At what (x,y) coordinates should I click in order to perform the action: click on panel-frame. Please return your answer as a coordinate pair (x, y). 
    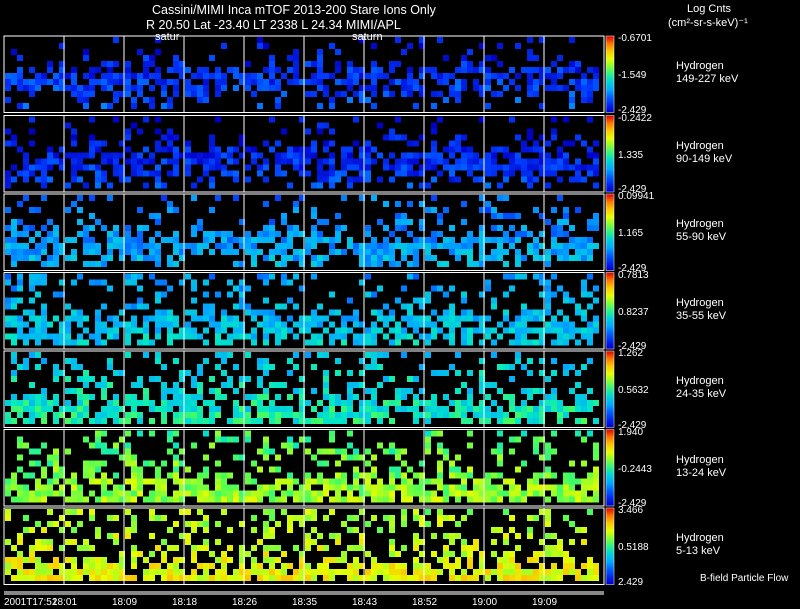
    Looking at the image, I should click on (304, 311).